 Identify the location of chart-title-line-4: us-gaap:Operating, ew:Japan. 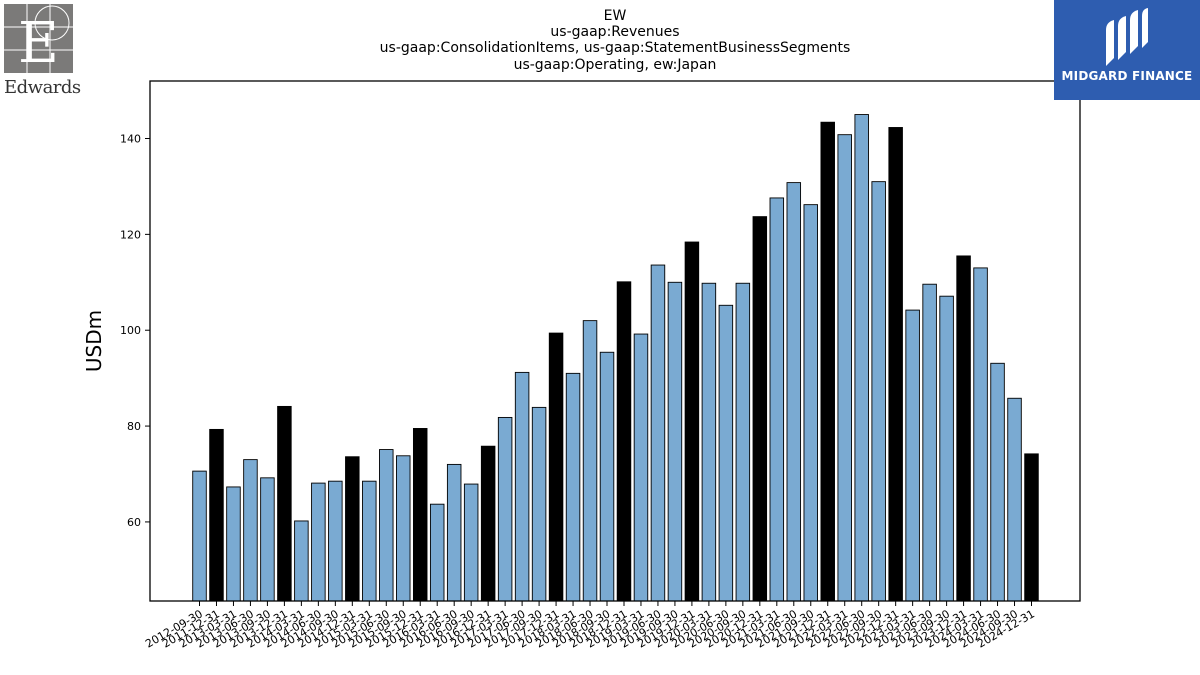
(615, 65).